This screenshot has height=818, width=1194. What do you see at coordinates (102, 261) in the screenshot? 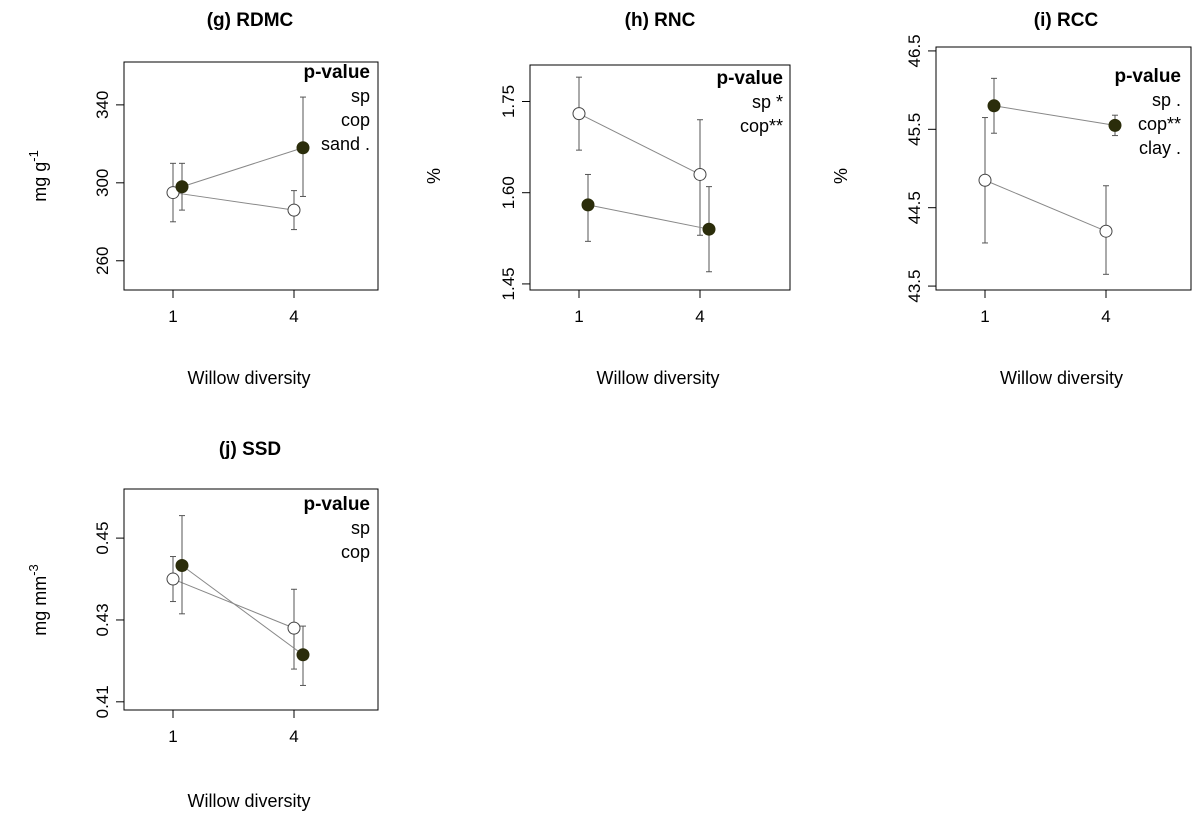
I see `y-tick-label: 260` at bounding box center [102, 261].